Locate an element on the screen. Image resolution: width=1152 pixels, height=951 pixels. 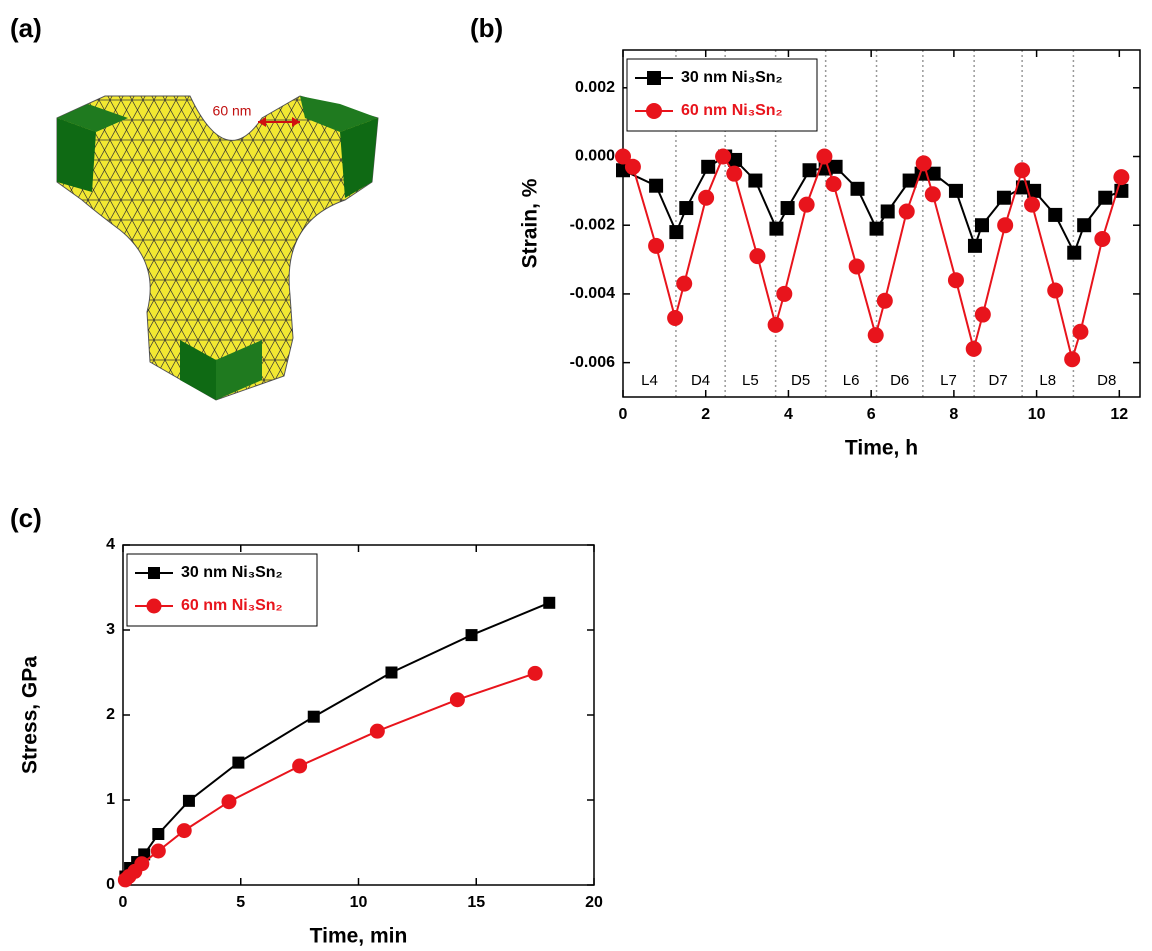
y-tick-label: -0.004 is located at coordinates (592, 293).